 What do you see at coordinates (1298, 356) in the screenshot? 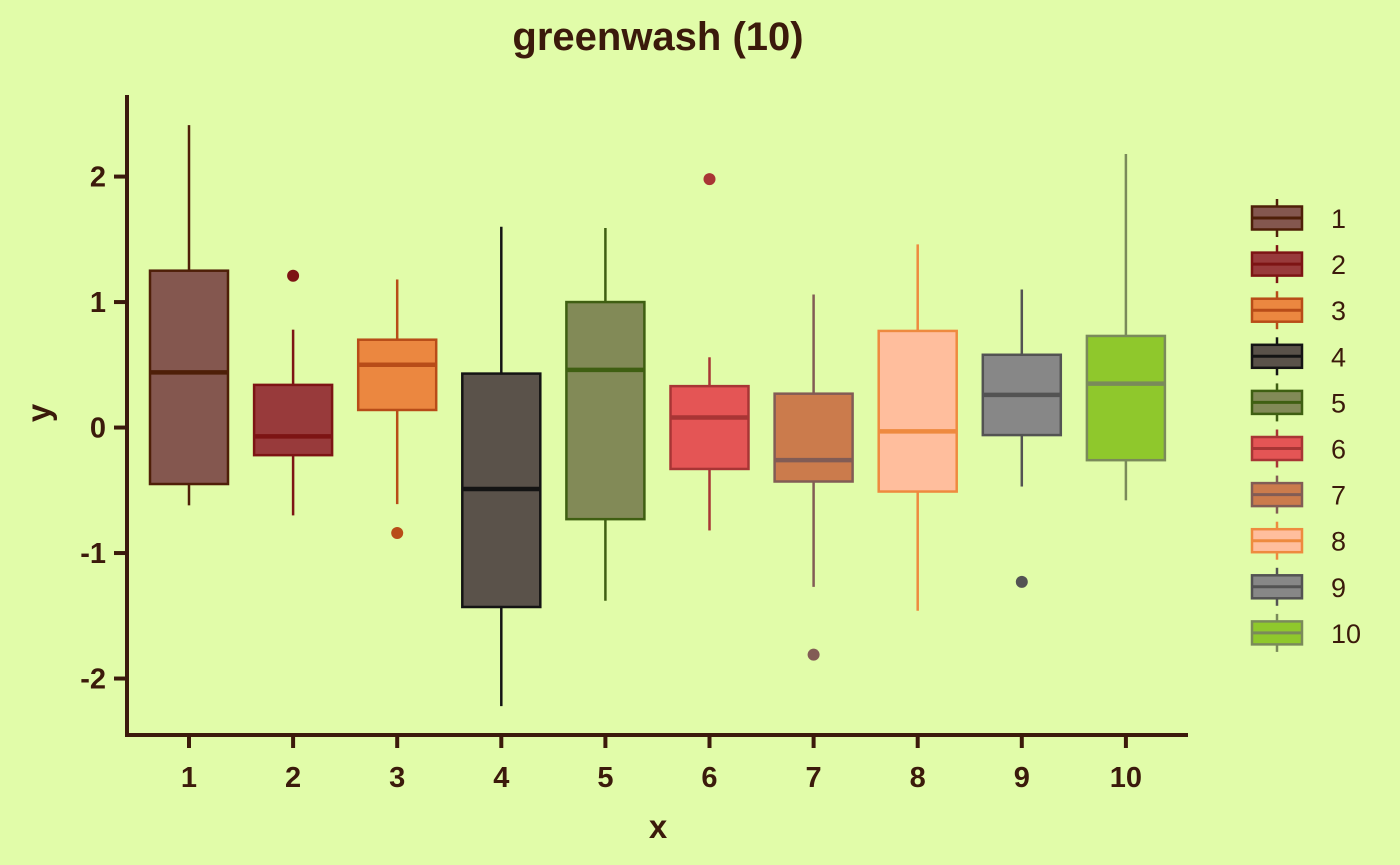
I see `legend-item-4: 4` at bounding box center [1298, 356].